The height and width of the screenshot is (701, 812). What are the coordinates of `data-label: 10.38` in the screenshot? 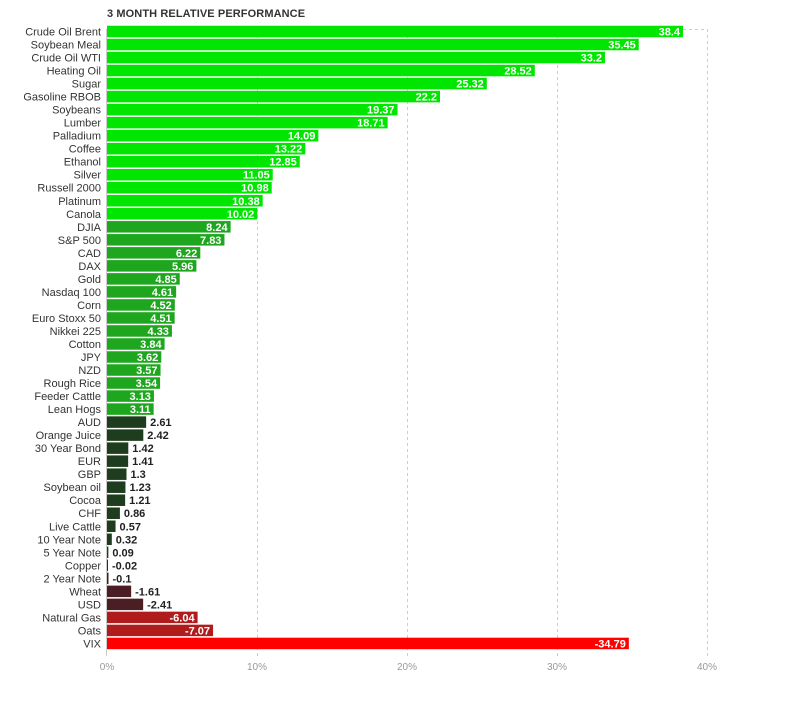 It's located at (246, 202).